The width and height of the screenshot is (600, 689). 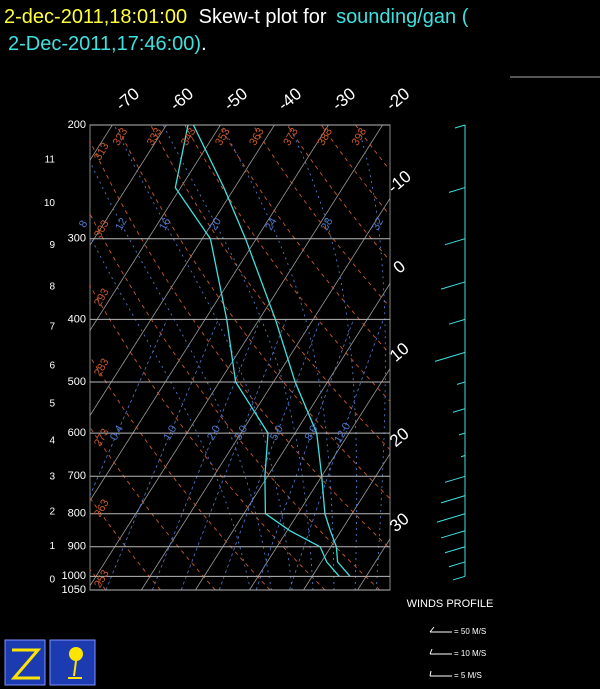 What do you see at coordinates (52, 512) in the screenshot?
I see `height-label: 2` at bounding box center [52, 512].